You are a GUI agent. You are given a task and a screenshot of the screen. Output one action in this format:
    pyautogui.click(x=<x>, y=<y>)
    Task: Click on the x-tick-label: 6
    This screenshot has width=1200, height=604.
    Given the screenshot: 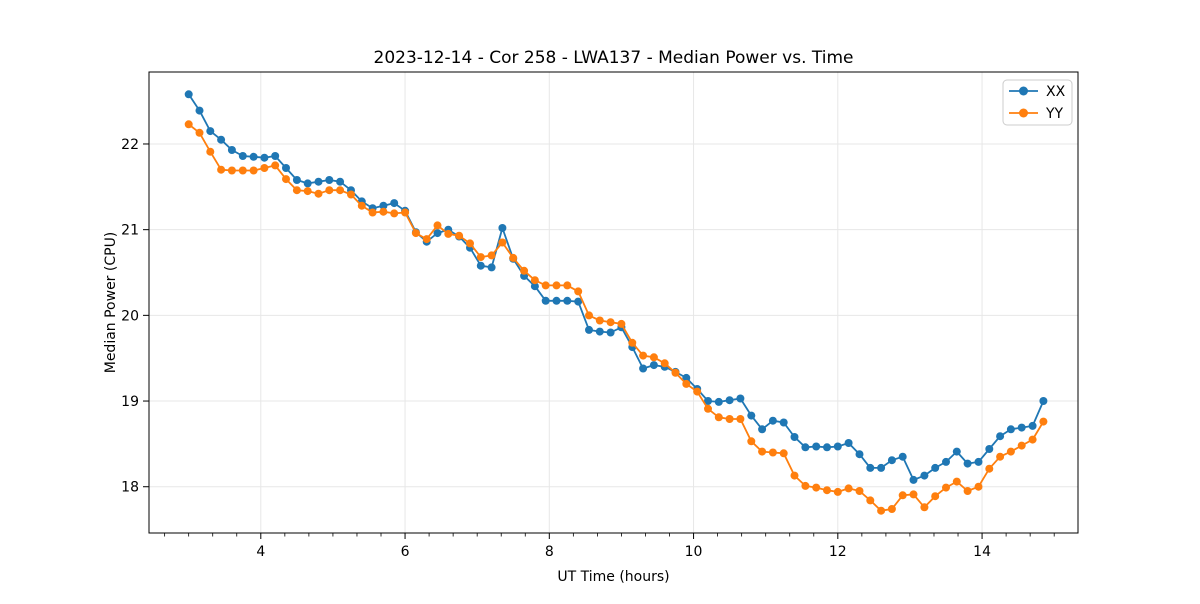 What is the action you would take?
    pyautogui.click(x=405, y=552)
    